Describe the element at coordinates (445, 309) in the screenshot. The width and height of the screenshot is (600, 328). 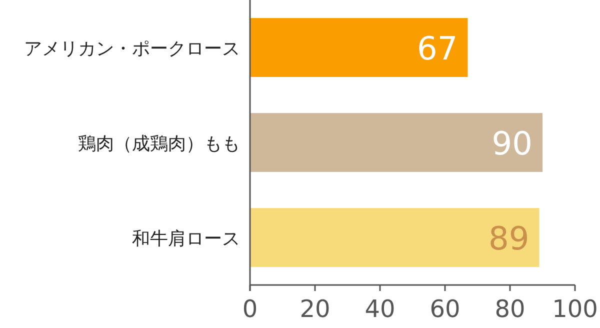
I see `x-tick-label: 60` at that location.